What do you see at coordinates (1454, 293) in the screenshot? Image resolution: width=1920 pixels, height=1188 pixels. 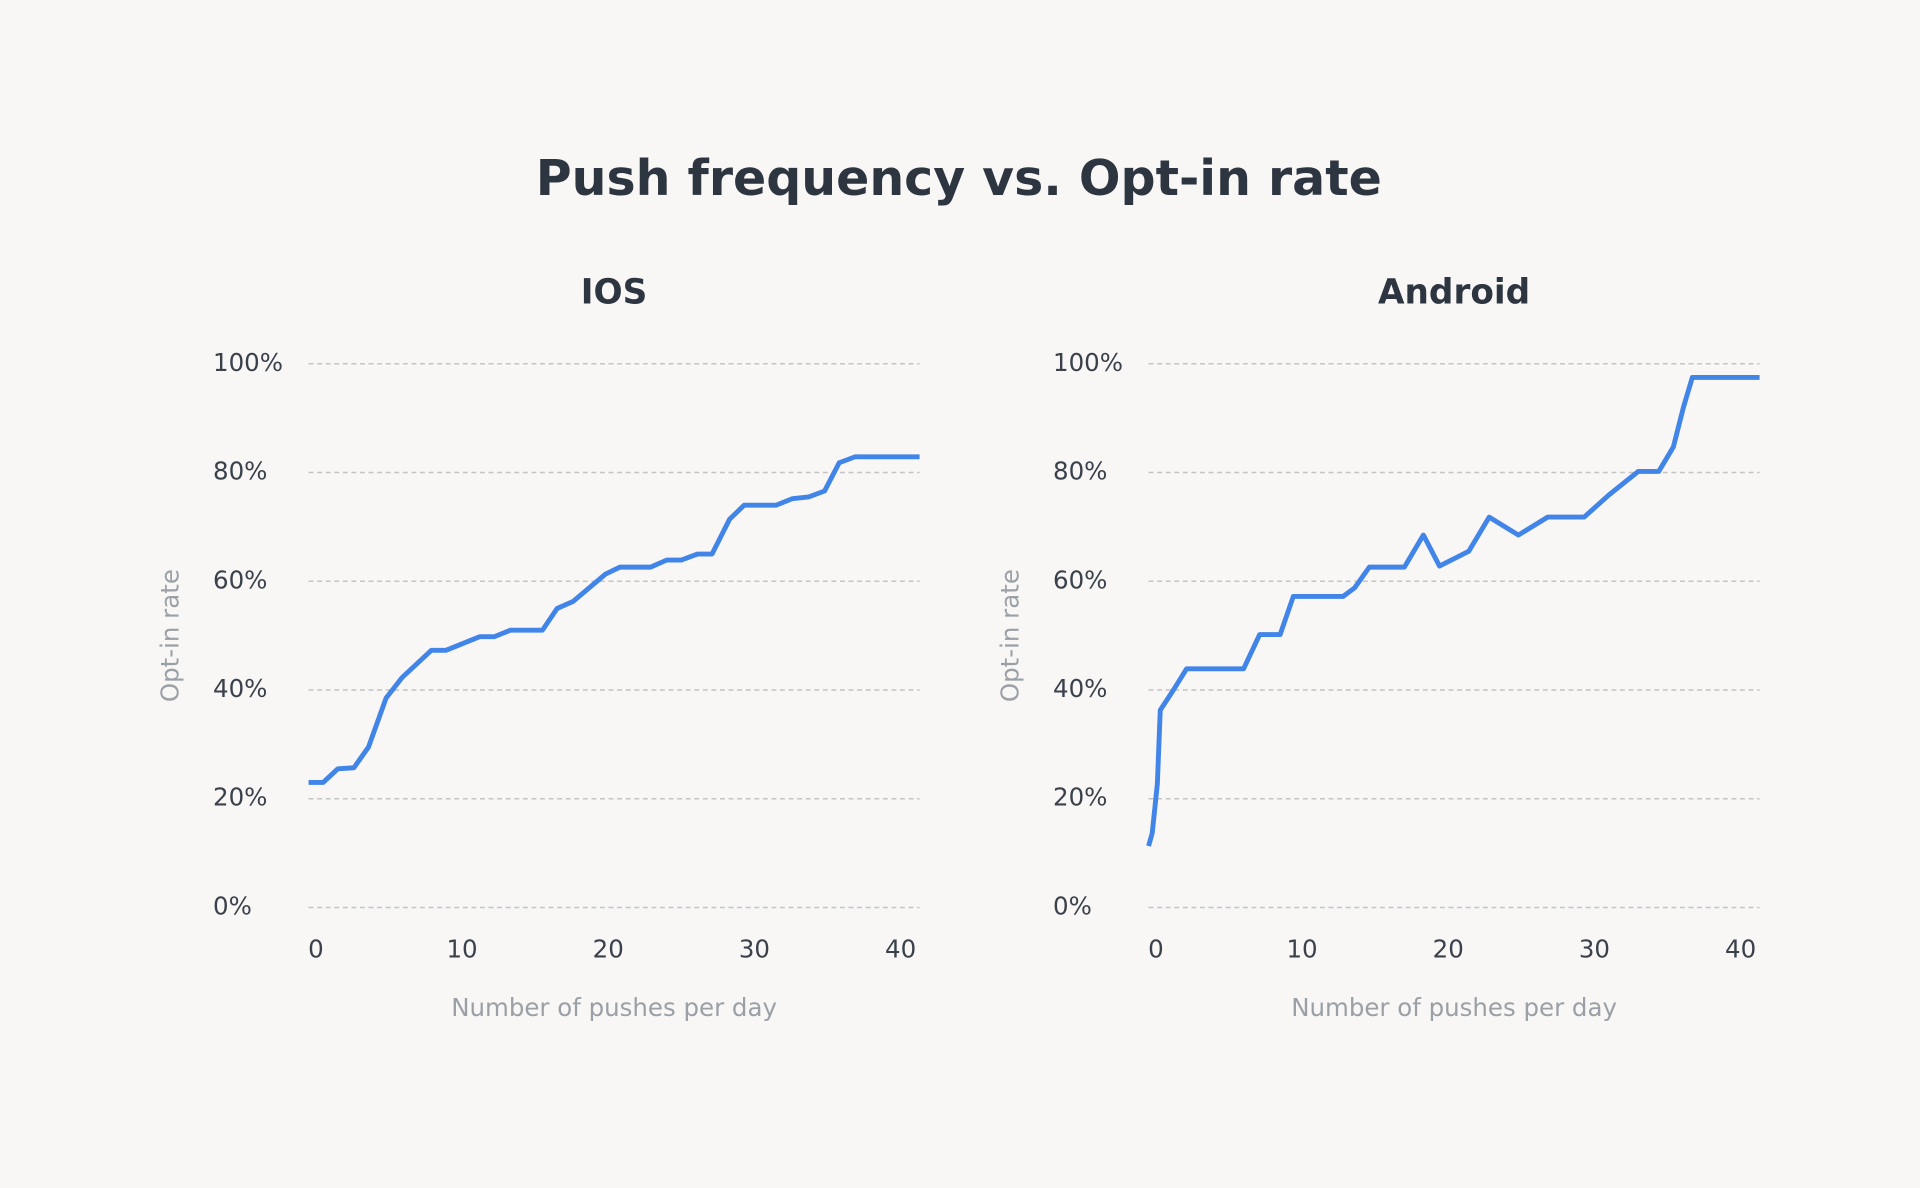 I see `subplot-title: Android` at bounding box center [1454, 293].